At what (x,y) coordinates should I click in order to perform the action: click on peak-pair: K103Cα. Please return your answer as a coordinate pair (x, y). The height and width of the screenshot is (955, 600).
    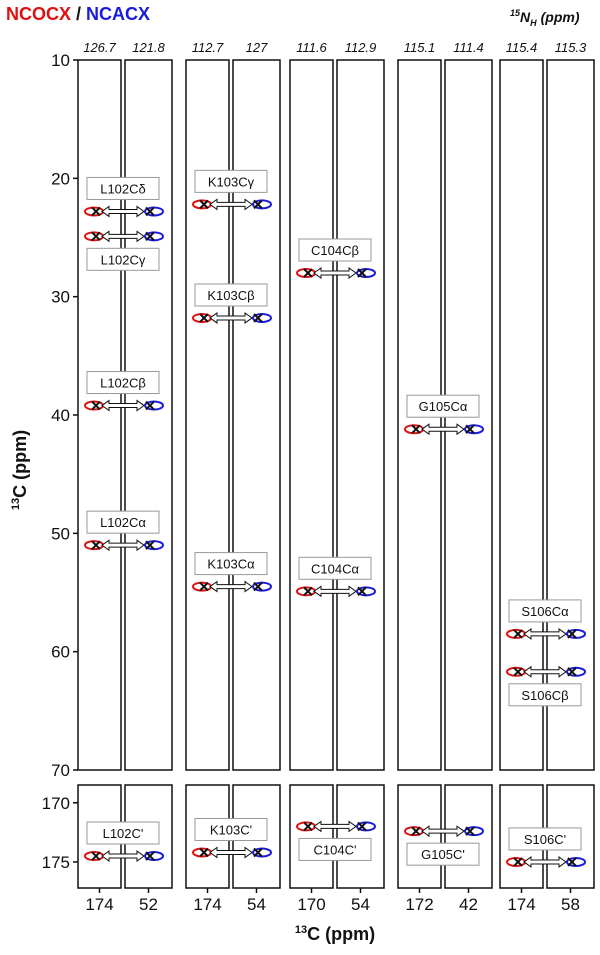
    Looking at the image, I should click on (232, 572).